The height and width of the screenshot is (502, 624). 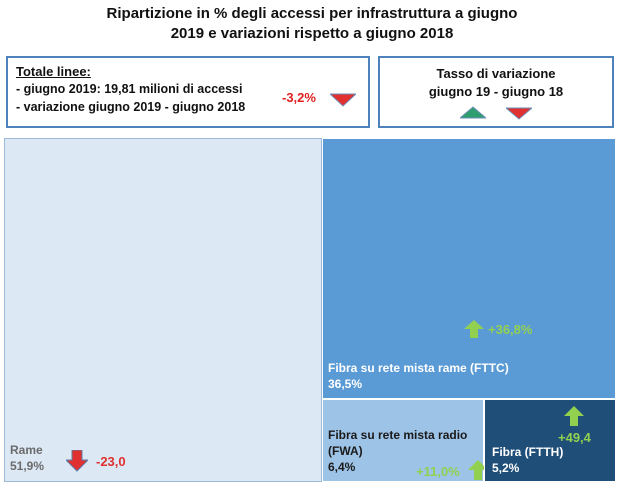 I want to click on summary-line-2: - variazione giugno 2019 - giugno 2018, so click(x=131, y=107).